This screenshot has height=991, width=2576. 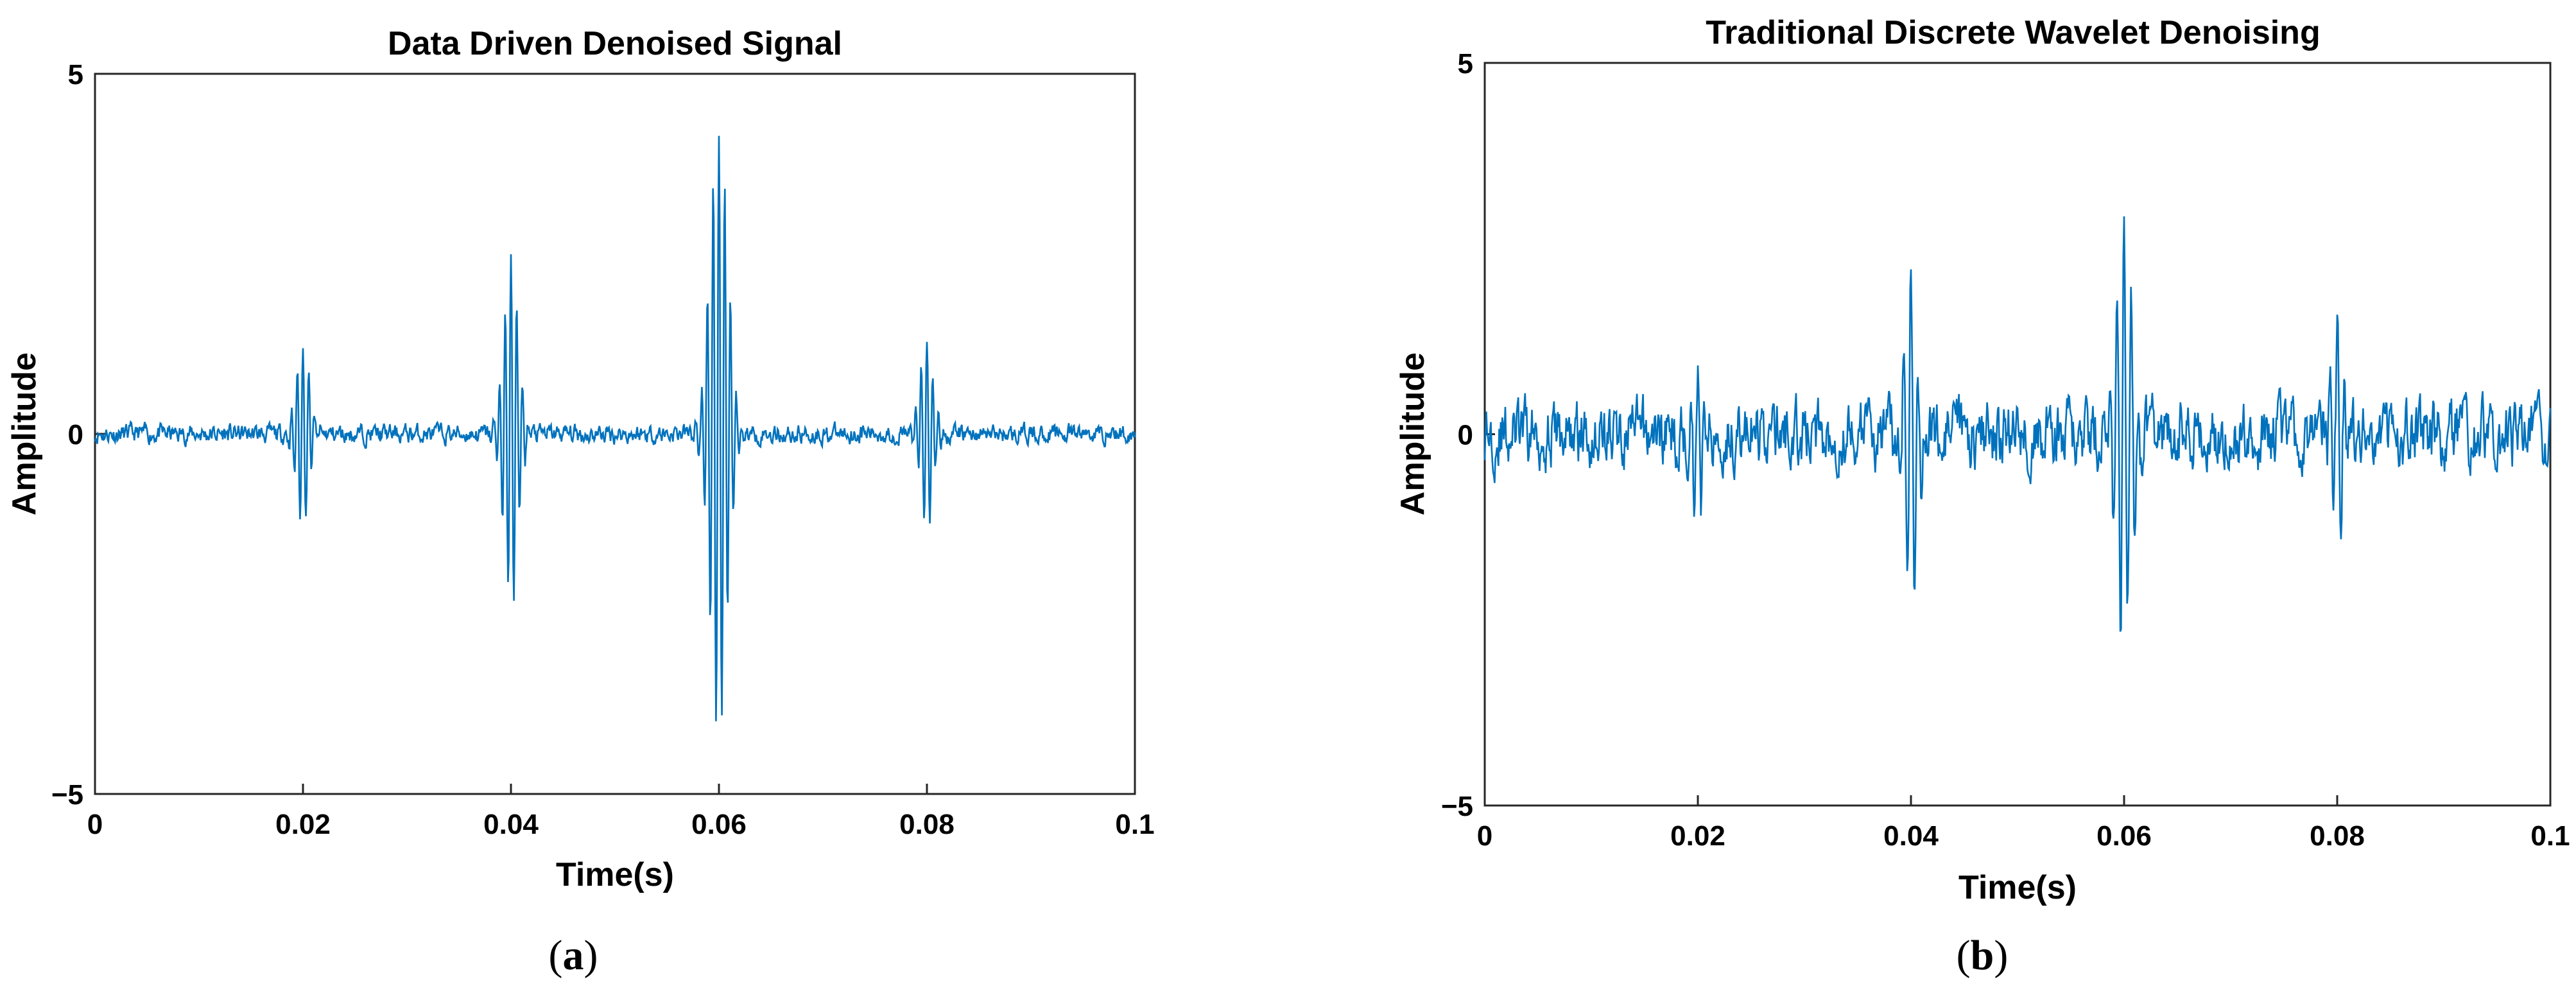 What do you see at coordinates (615, 43) in the screenshot?
I see `panel-a-title: Data Driven Denoised Signal` at bounding box center [615, 43].